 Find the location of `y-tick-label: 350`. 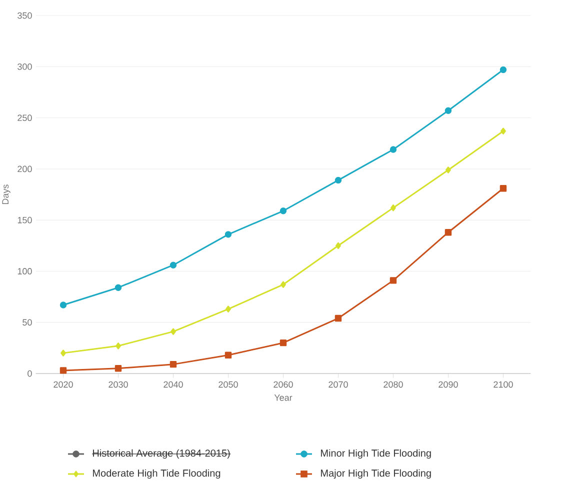

y-tick-label: 350 is located at coordinates (25, 15).